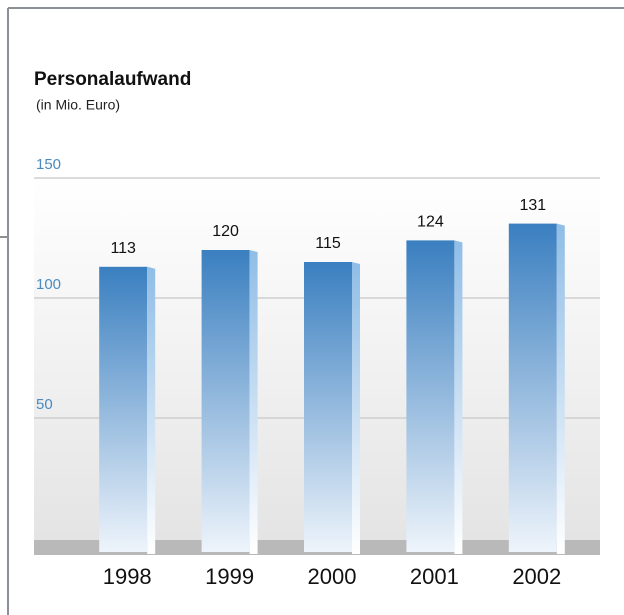 This screenshot has height=615, width=624. What do you see at coordinates (112, 79) in the screenshot?
I see `chart-title: Personalaufwand` at bounding box center [112, 79].